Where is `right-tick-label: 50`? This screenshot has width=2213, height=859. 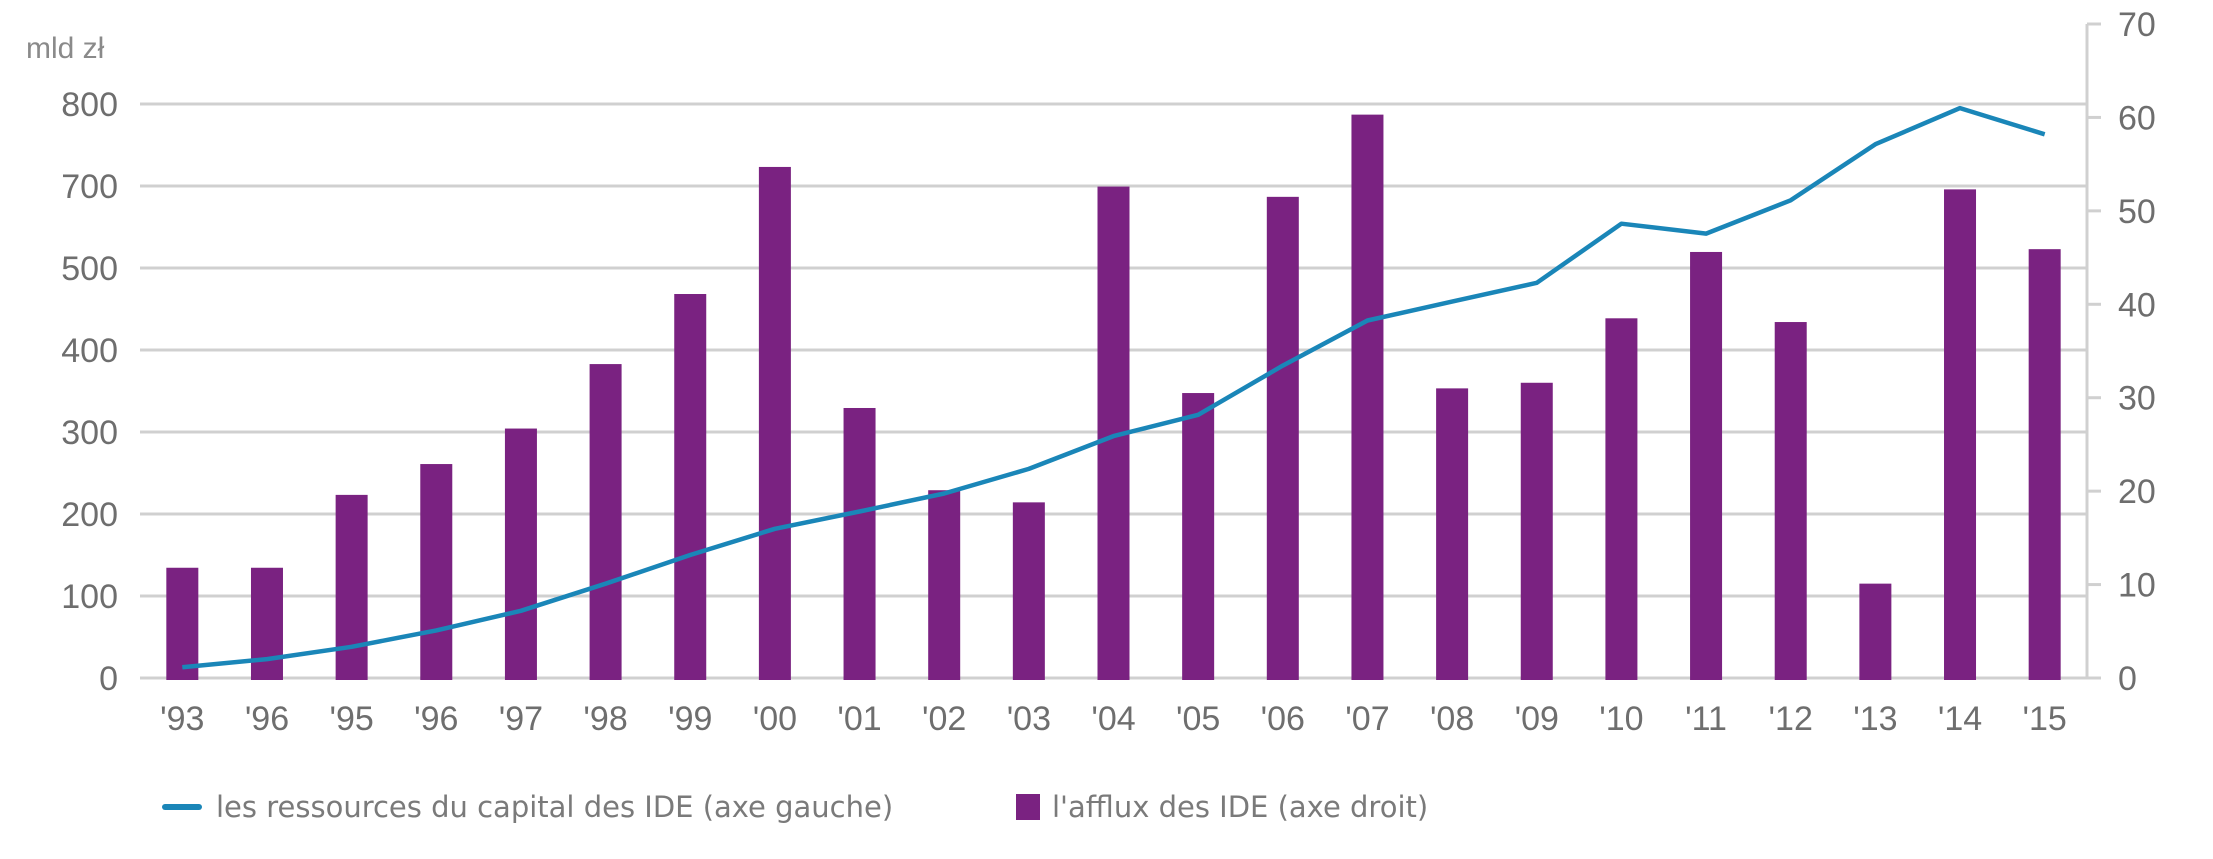
right-tick-label: 50 is located at coordinates (2137, 212).